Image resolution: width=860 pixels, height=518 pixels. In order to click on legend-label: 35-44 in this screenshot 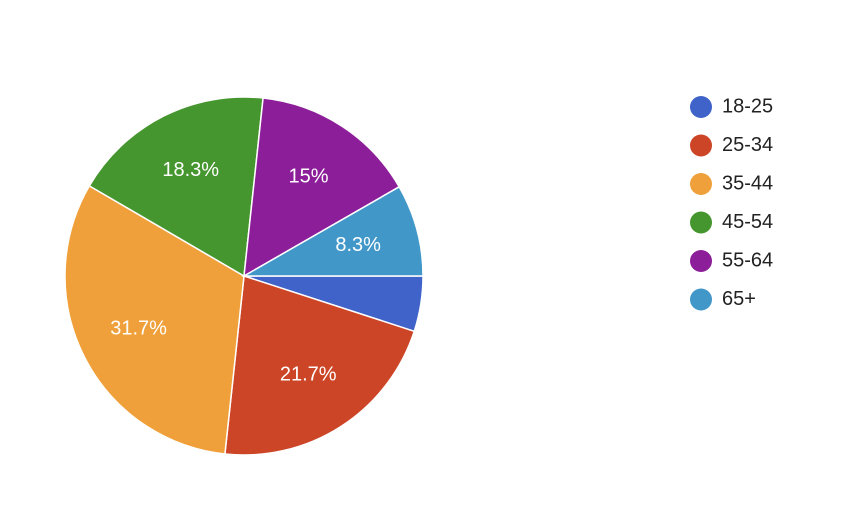, I will do `click(747, 183)`.